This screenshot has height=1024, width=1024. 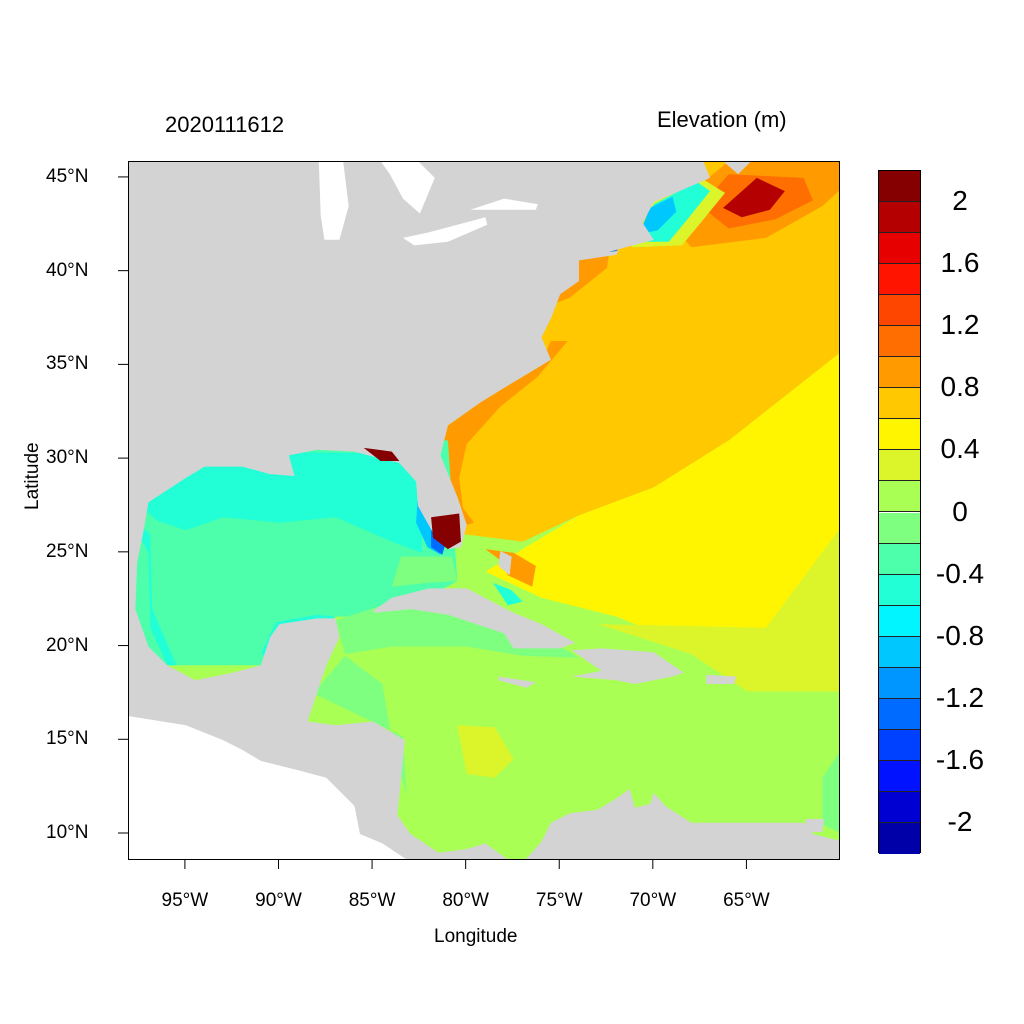 What do you see at coordinates (517, 682) in the screenshot?
I see `land-jamaica` at bounding box center [517, 682].